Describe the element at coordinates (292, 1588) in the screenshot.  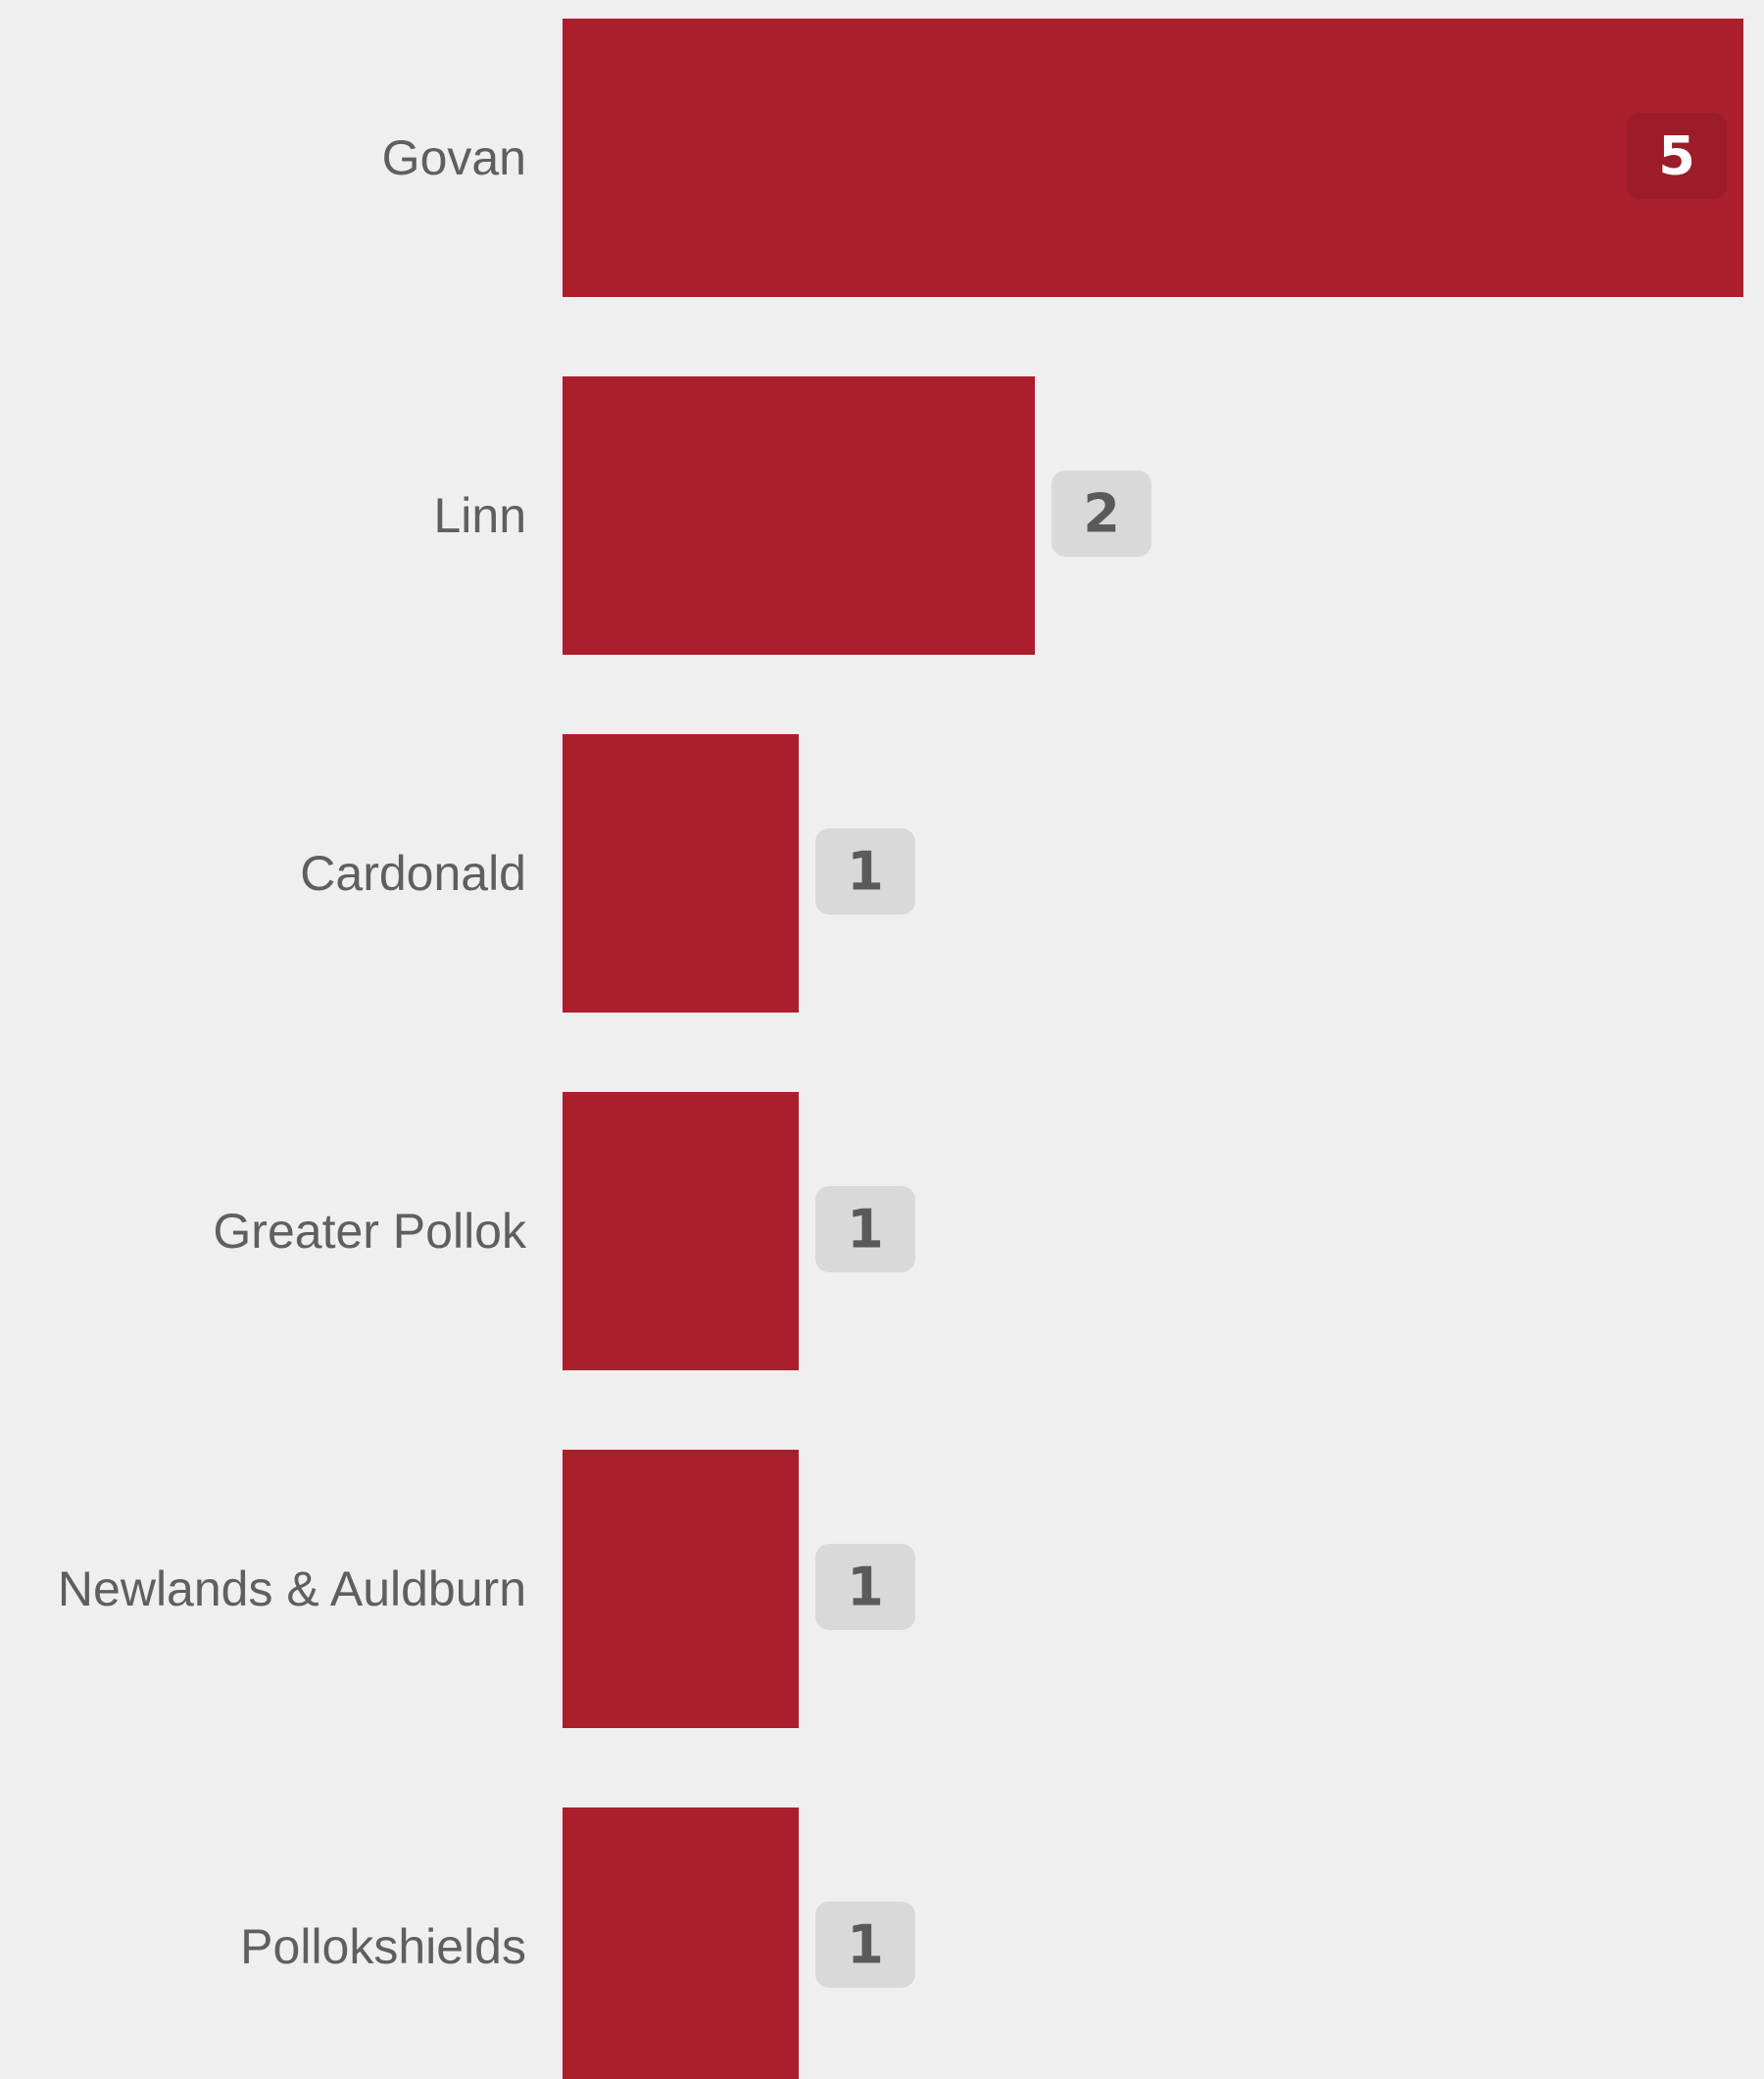
I see `category-label: Newlands & Auldburn` at that location.